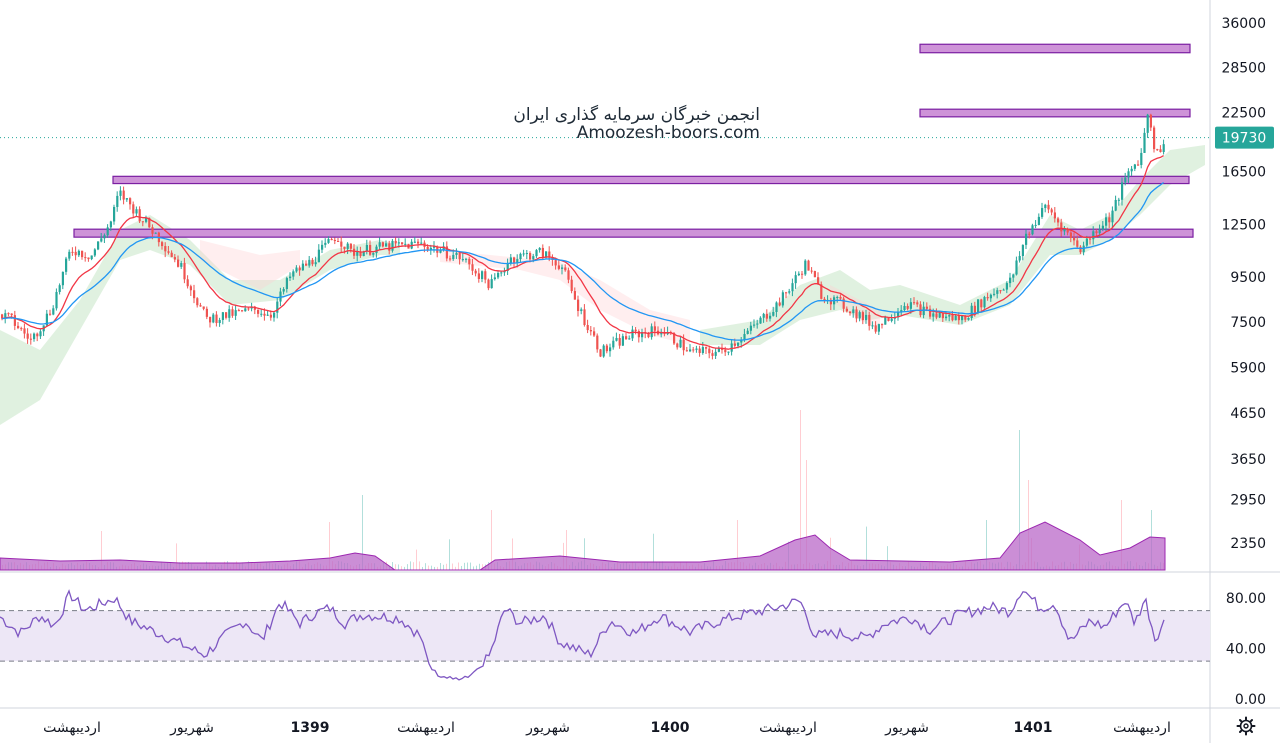 The height and width of the screenshot is (743, 1280). What do you see at coordinates (200, 320) in the screenshot?
I see `cloud-green` at bounding box center [200, 320].